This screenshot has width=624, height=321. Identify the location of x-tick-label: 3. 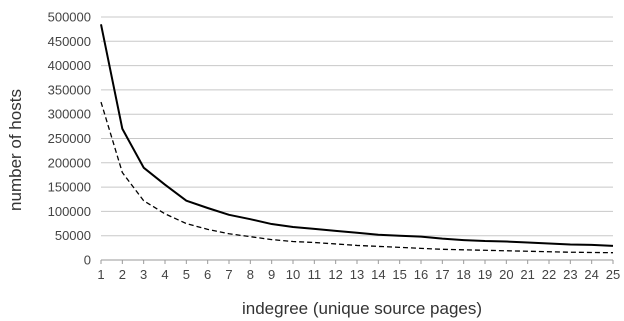
(143, 274).